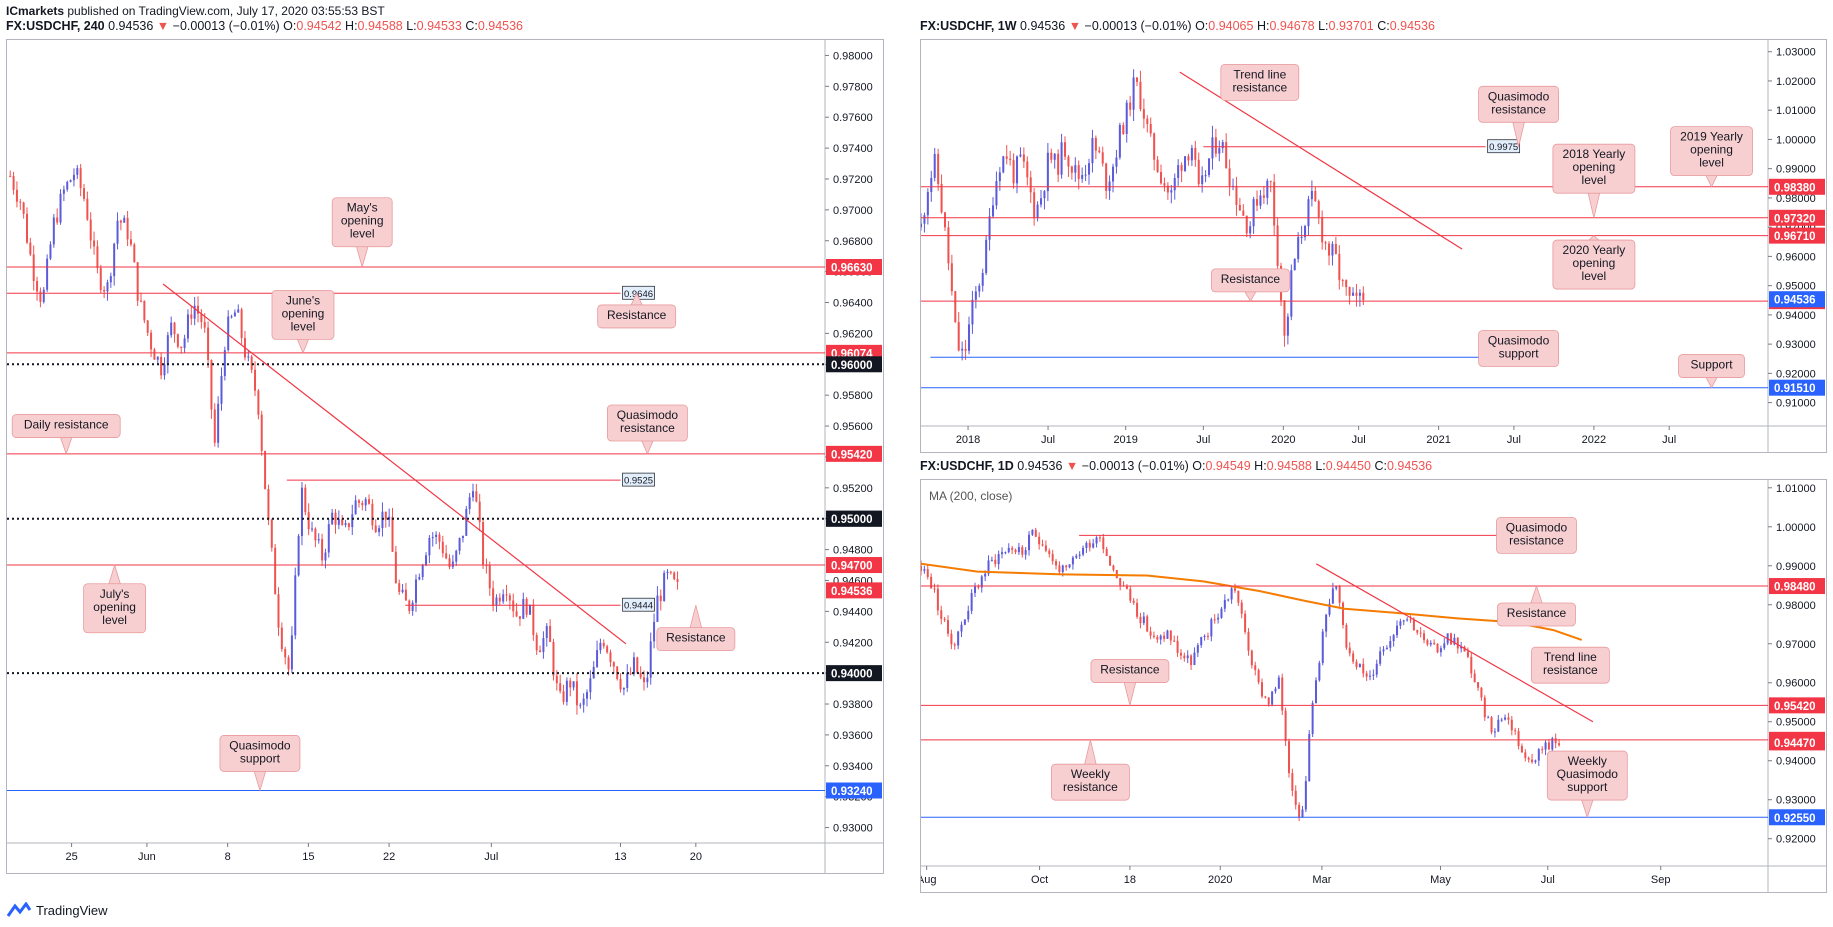 The image size is (1833, 927). I want to click on y-tick-label: 0.93800, so click(853, 705).